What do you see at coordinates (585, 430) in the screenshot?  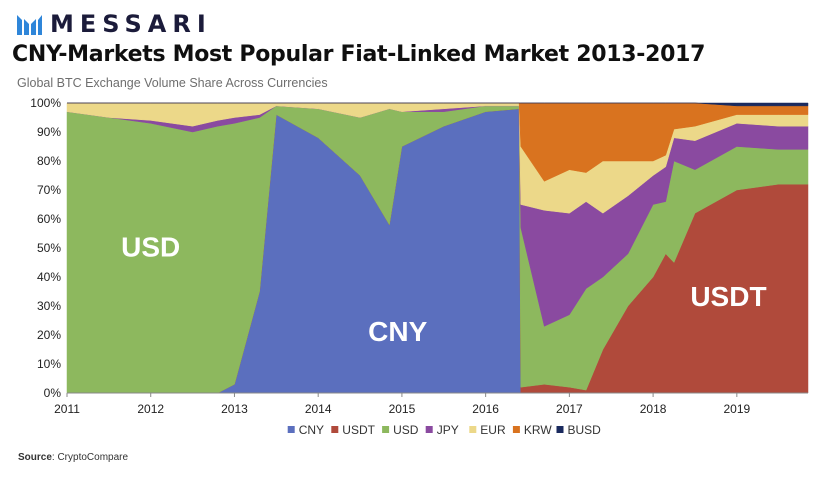 I see `legend-label: BUSD` at bounding box center [585, 430].